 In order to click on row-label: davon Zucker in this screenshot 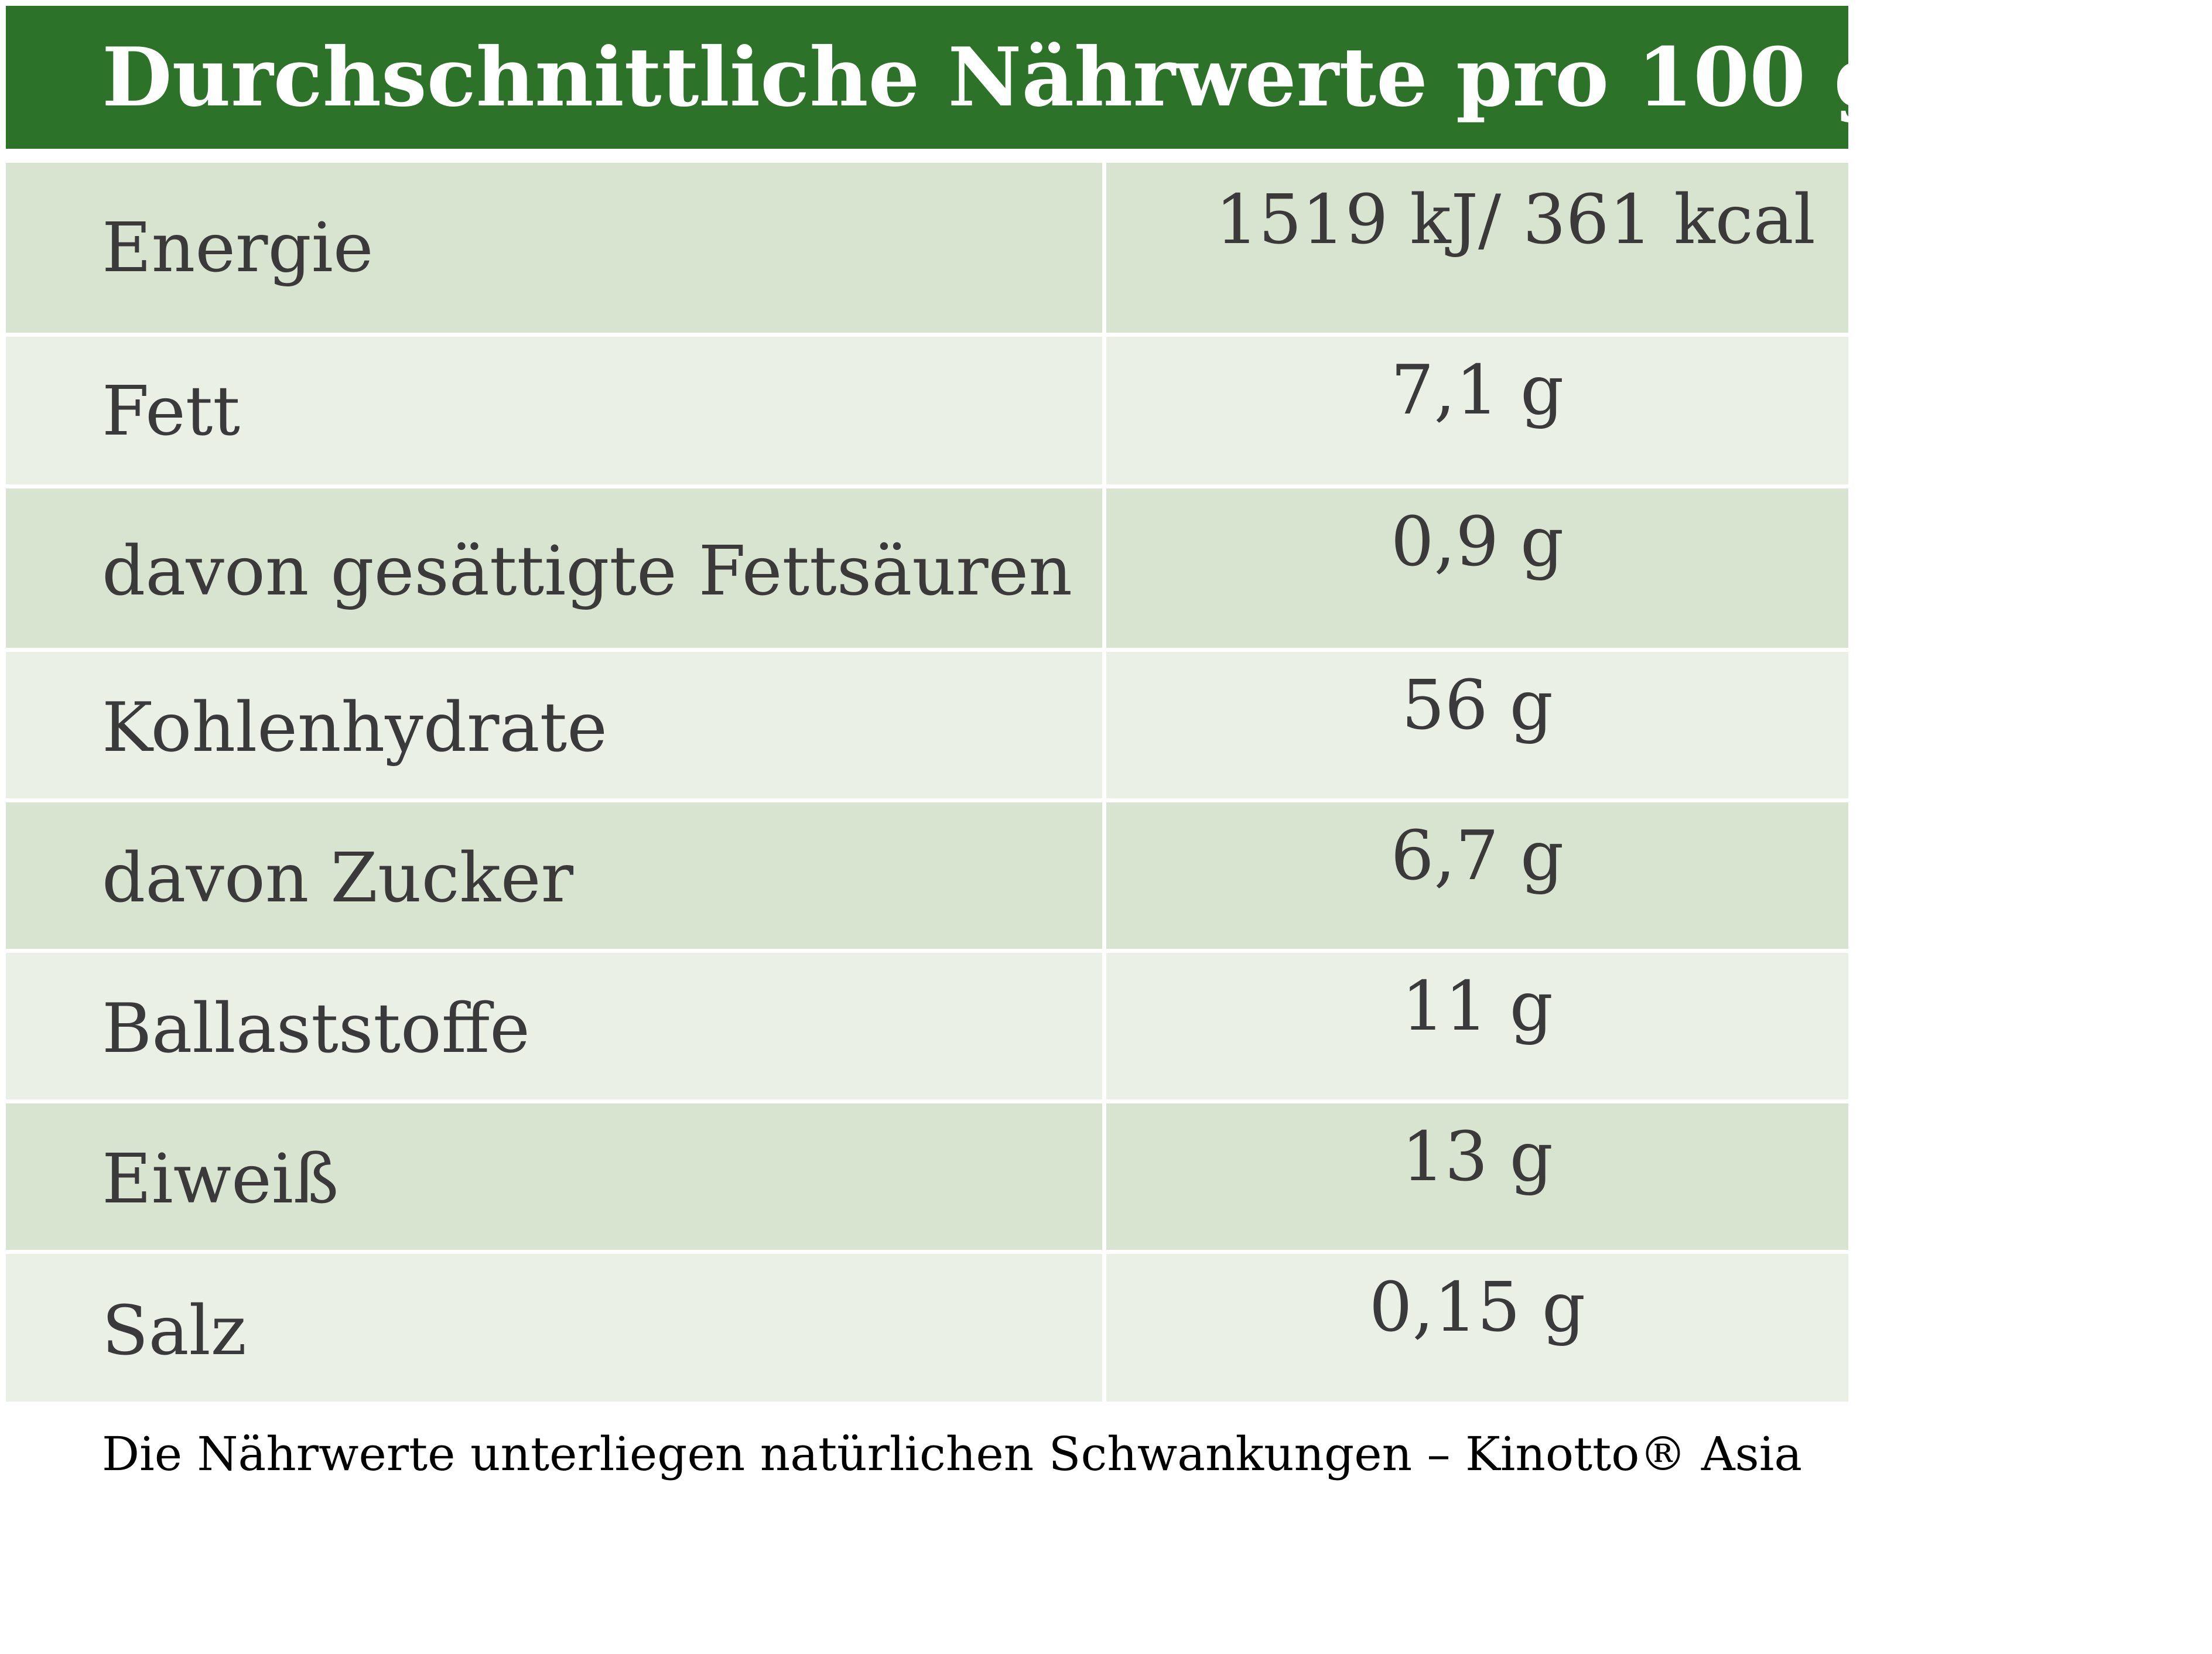, I will do `click(554, 875)`.